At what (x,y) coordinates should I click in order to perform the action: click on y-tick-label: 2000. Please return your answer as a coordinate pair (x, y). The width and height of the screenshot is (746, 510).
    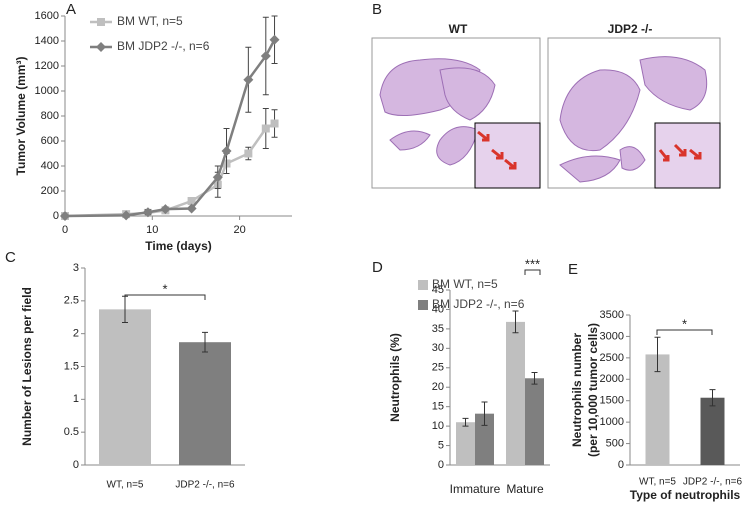
    Looking at the image, I should click on (612, 379).